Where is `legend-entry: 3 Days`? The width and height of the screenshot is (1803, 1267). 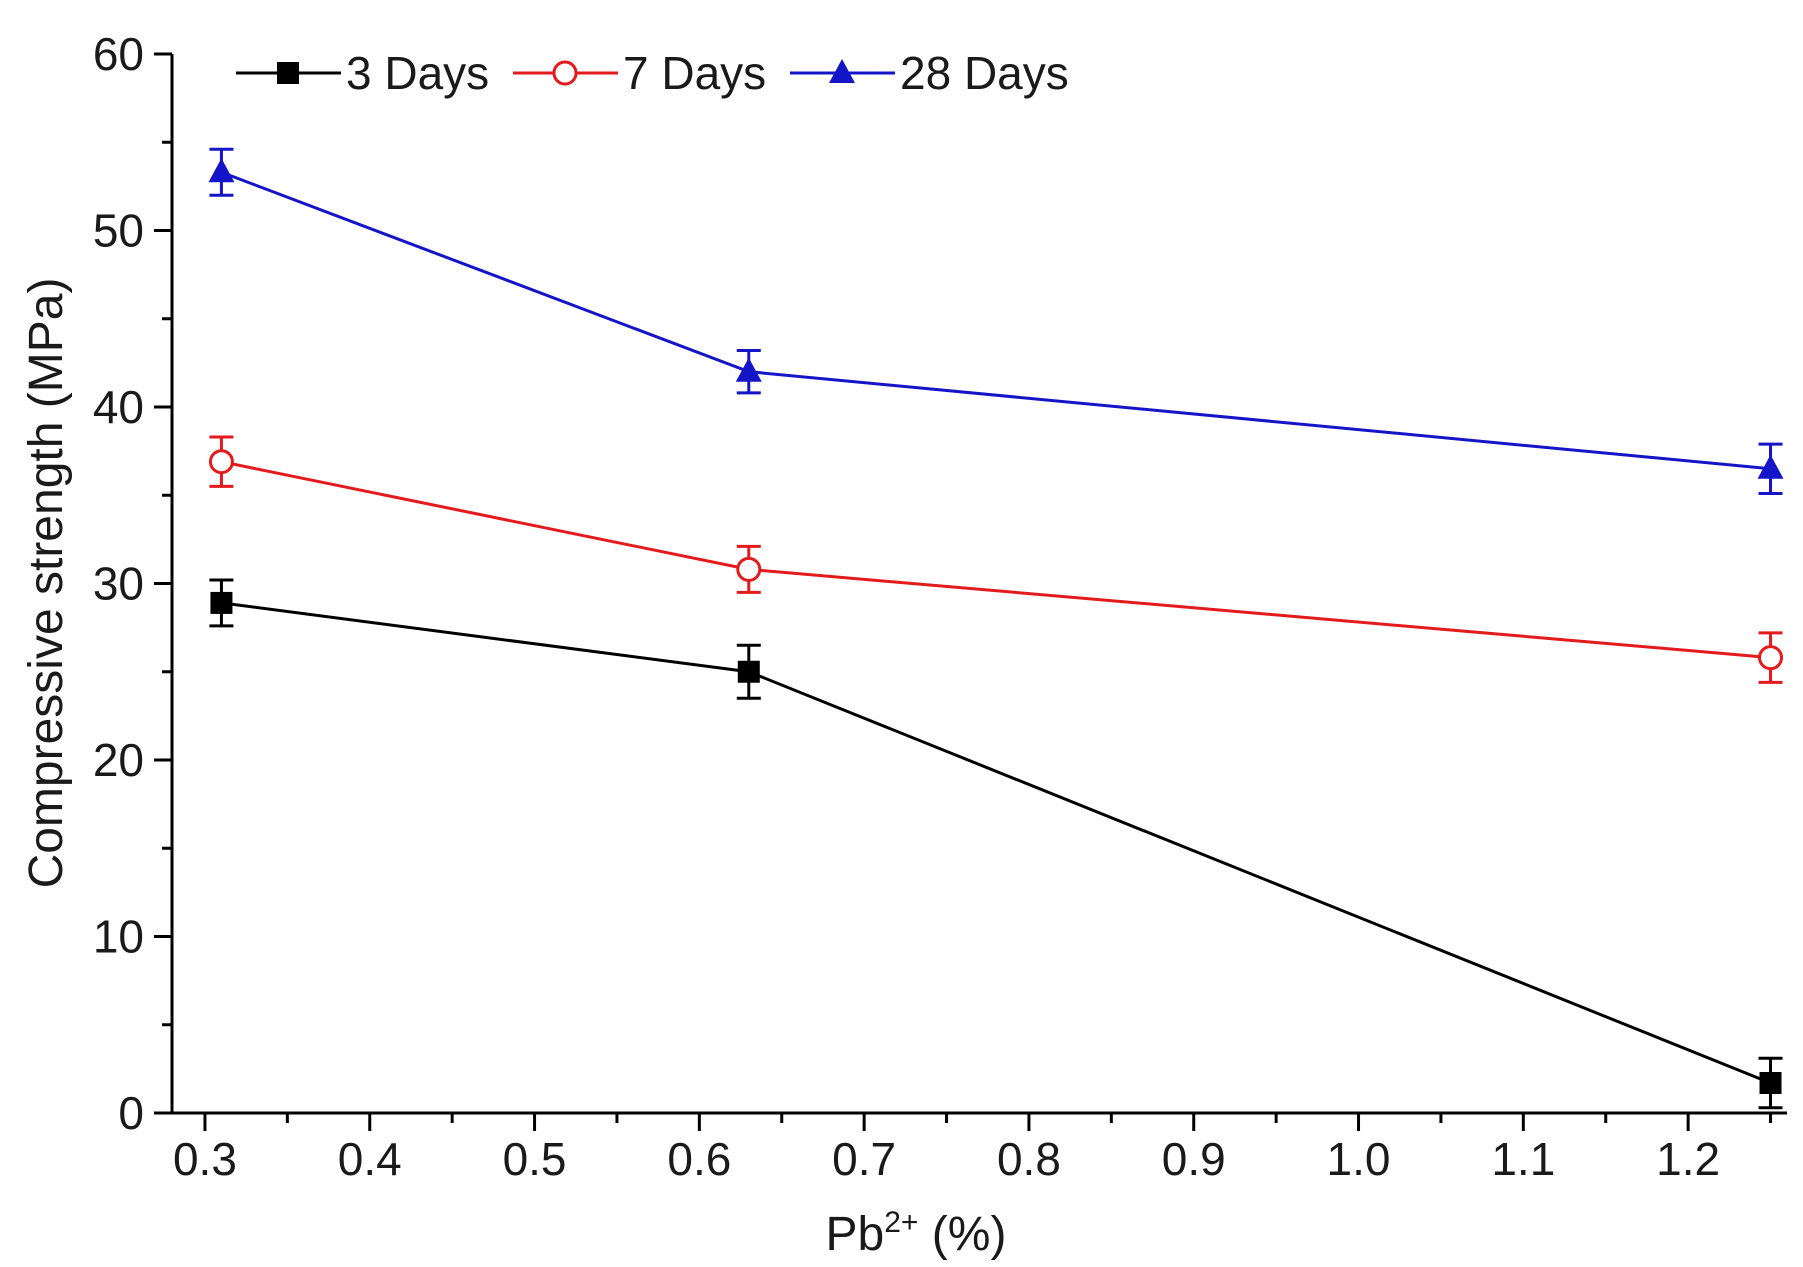 legend-entry: 3 Days is located at coordinates (362, 73).